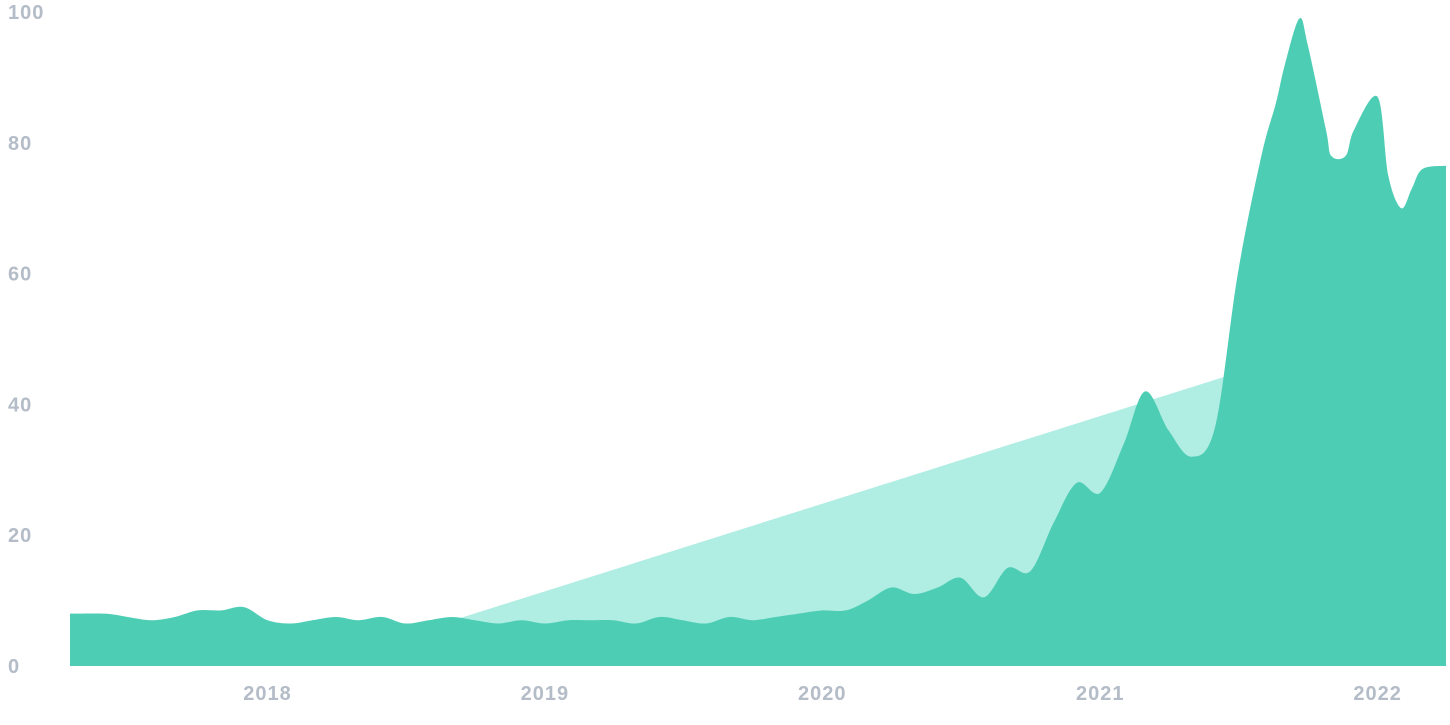  Describe the element at coordinates (26, 13) in the screenshot. I see `y-tick-label: 100` at that location.